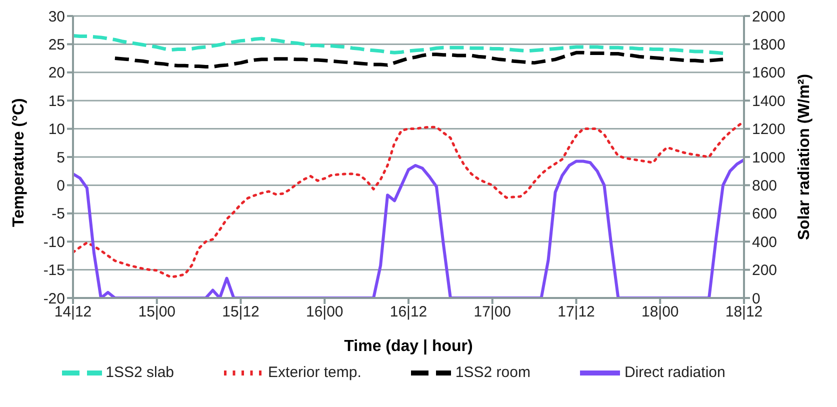 Image resolution: width=837 pixels, height=407 pixels. What do you see at coordinates (769, 73) in the screenshot?
I see `y2-tick-label: 1600` at bounding box center [769, 73].